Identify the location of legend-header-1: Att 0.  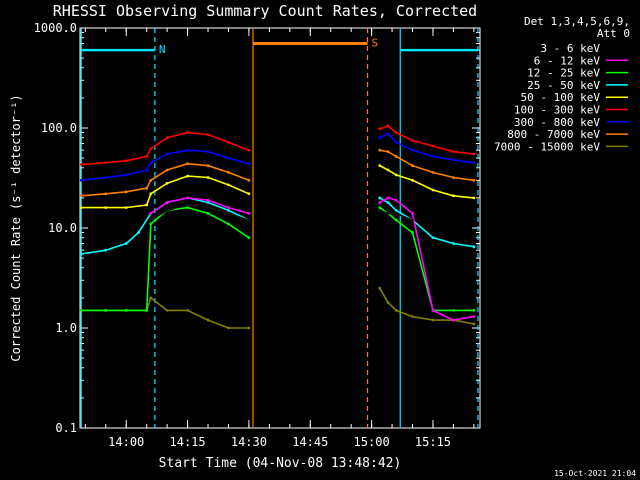
(613, 33).